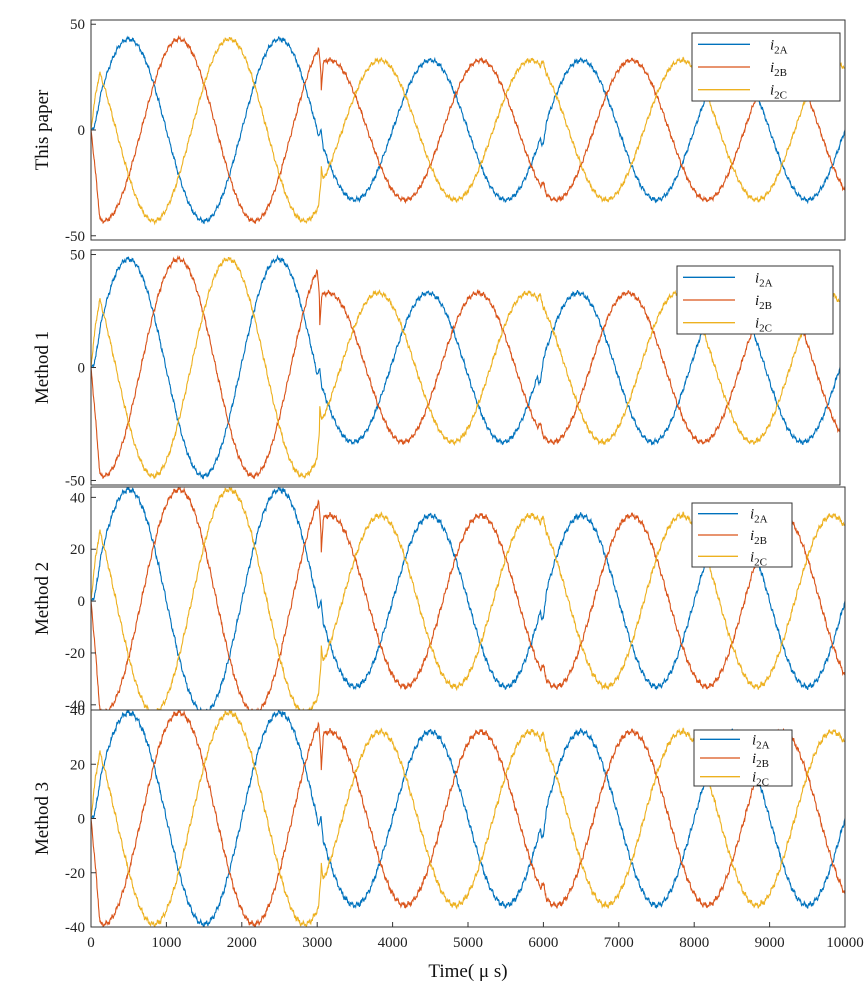  I want to click on y-axis-label: Method 2, so click(42, 598).